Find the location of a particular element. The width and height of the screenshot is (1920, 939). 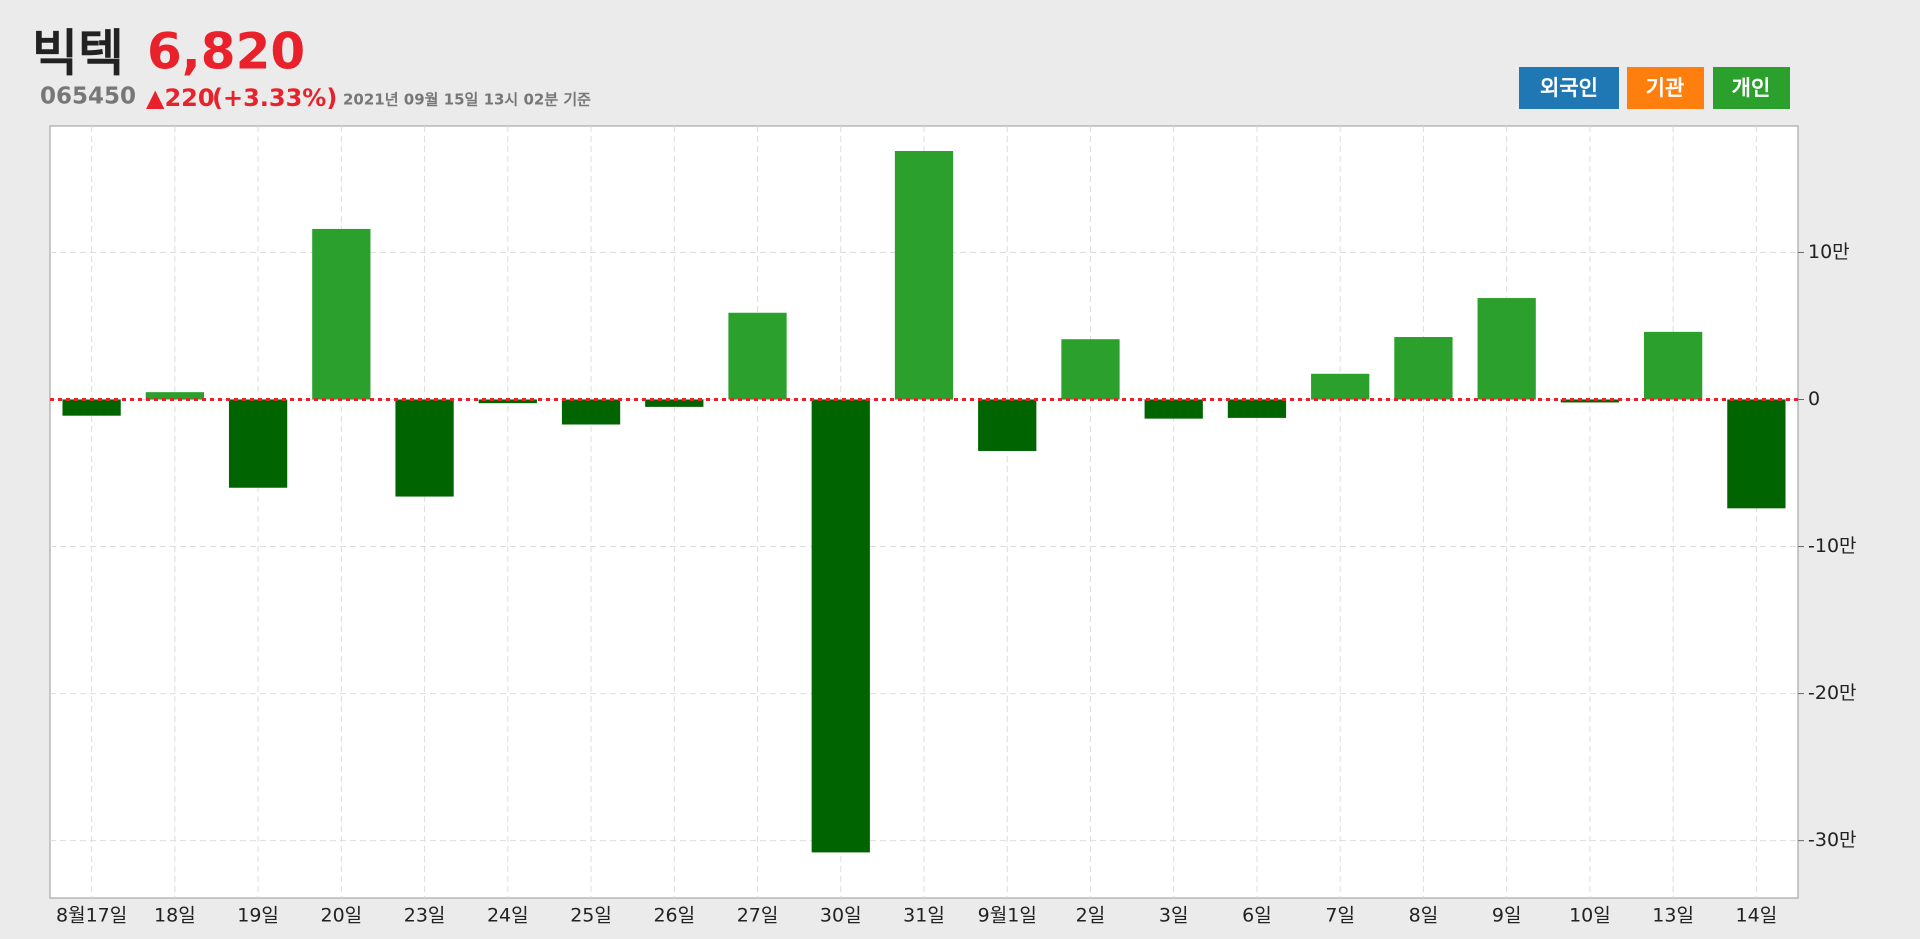

x-tick-label: 13일 is located at coordinates (1673, 916).